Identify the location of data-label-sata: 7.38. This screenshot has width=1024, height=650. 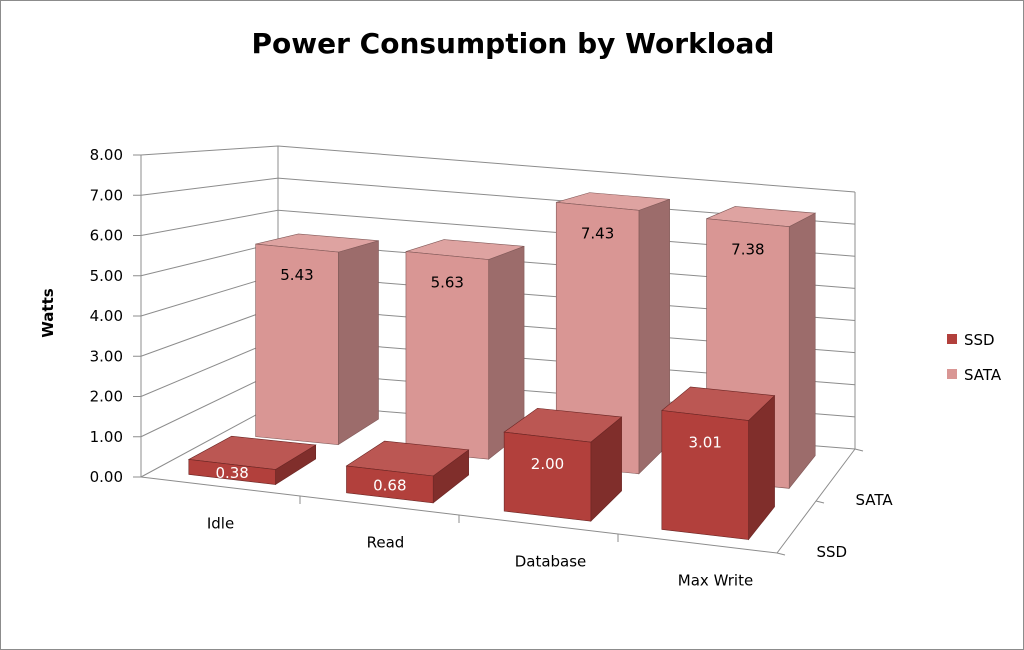
(747, 250).